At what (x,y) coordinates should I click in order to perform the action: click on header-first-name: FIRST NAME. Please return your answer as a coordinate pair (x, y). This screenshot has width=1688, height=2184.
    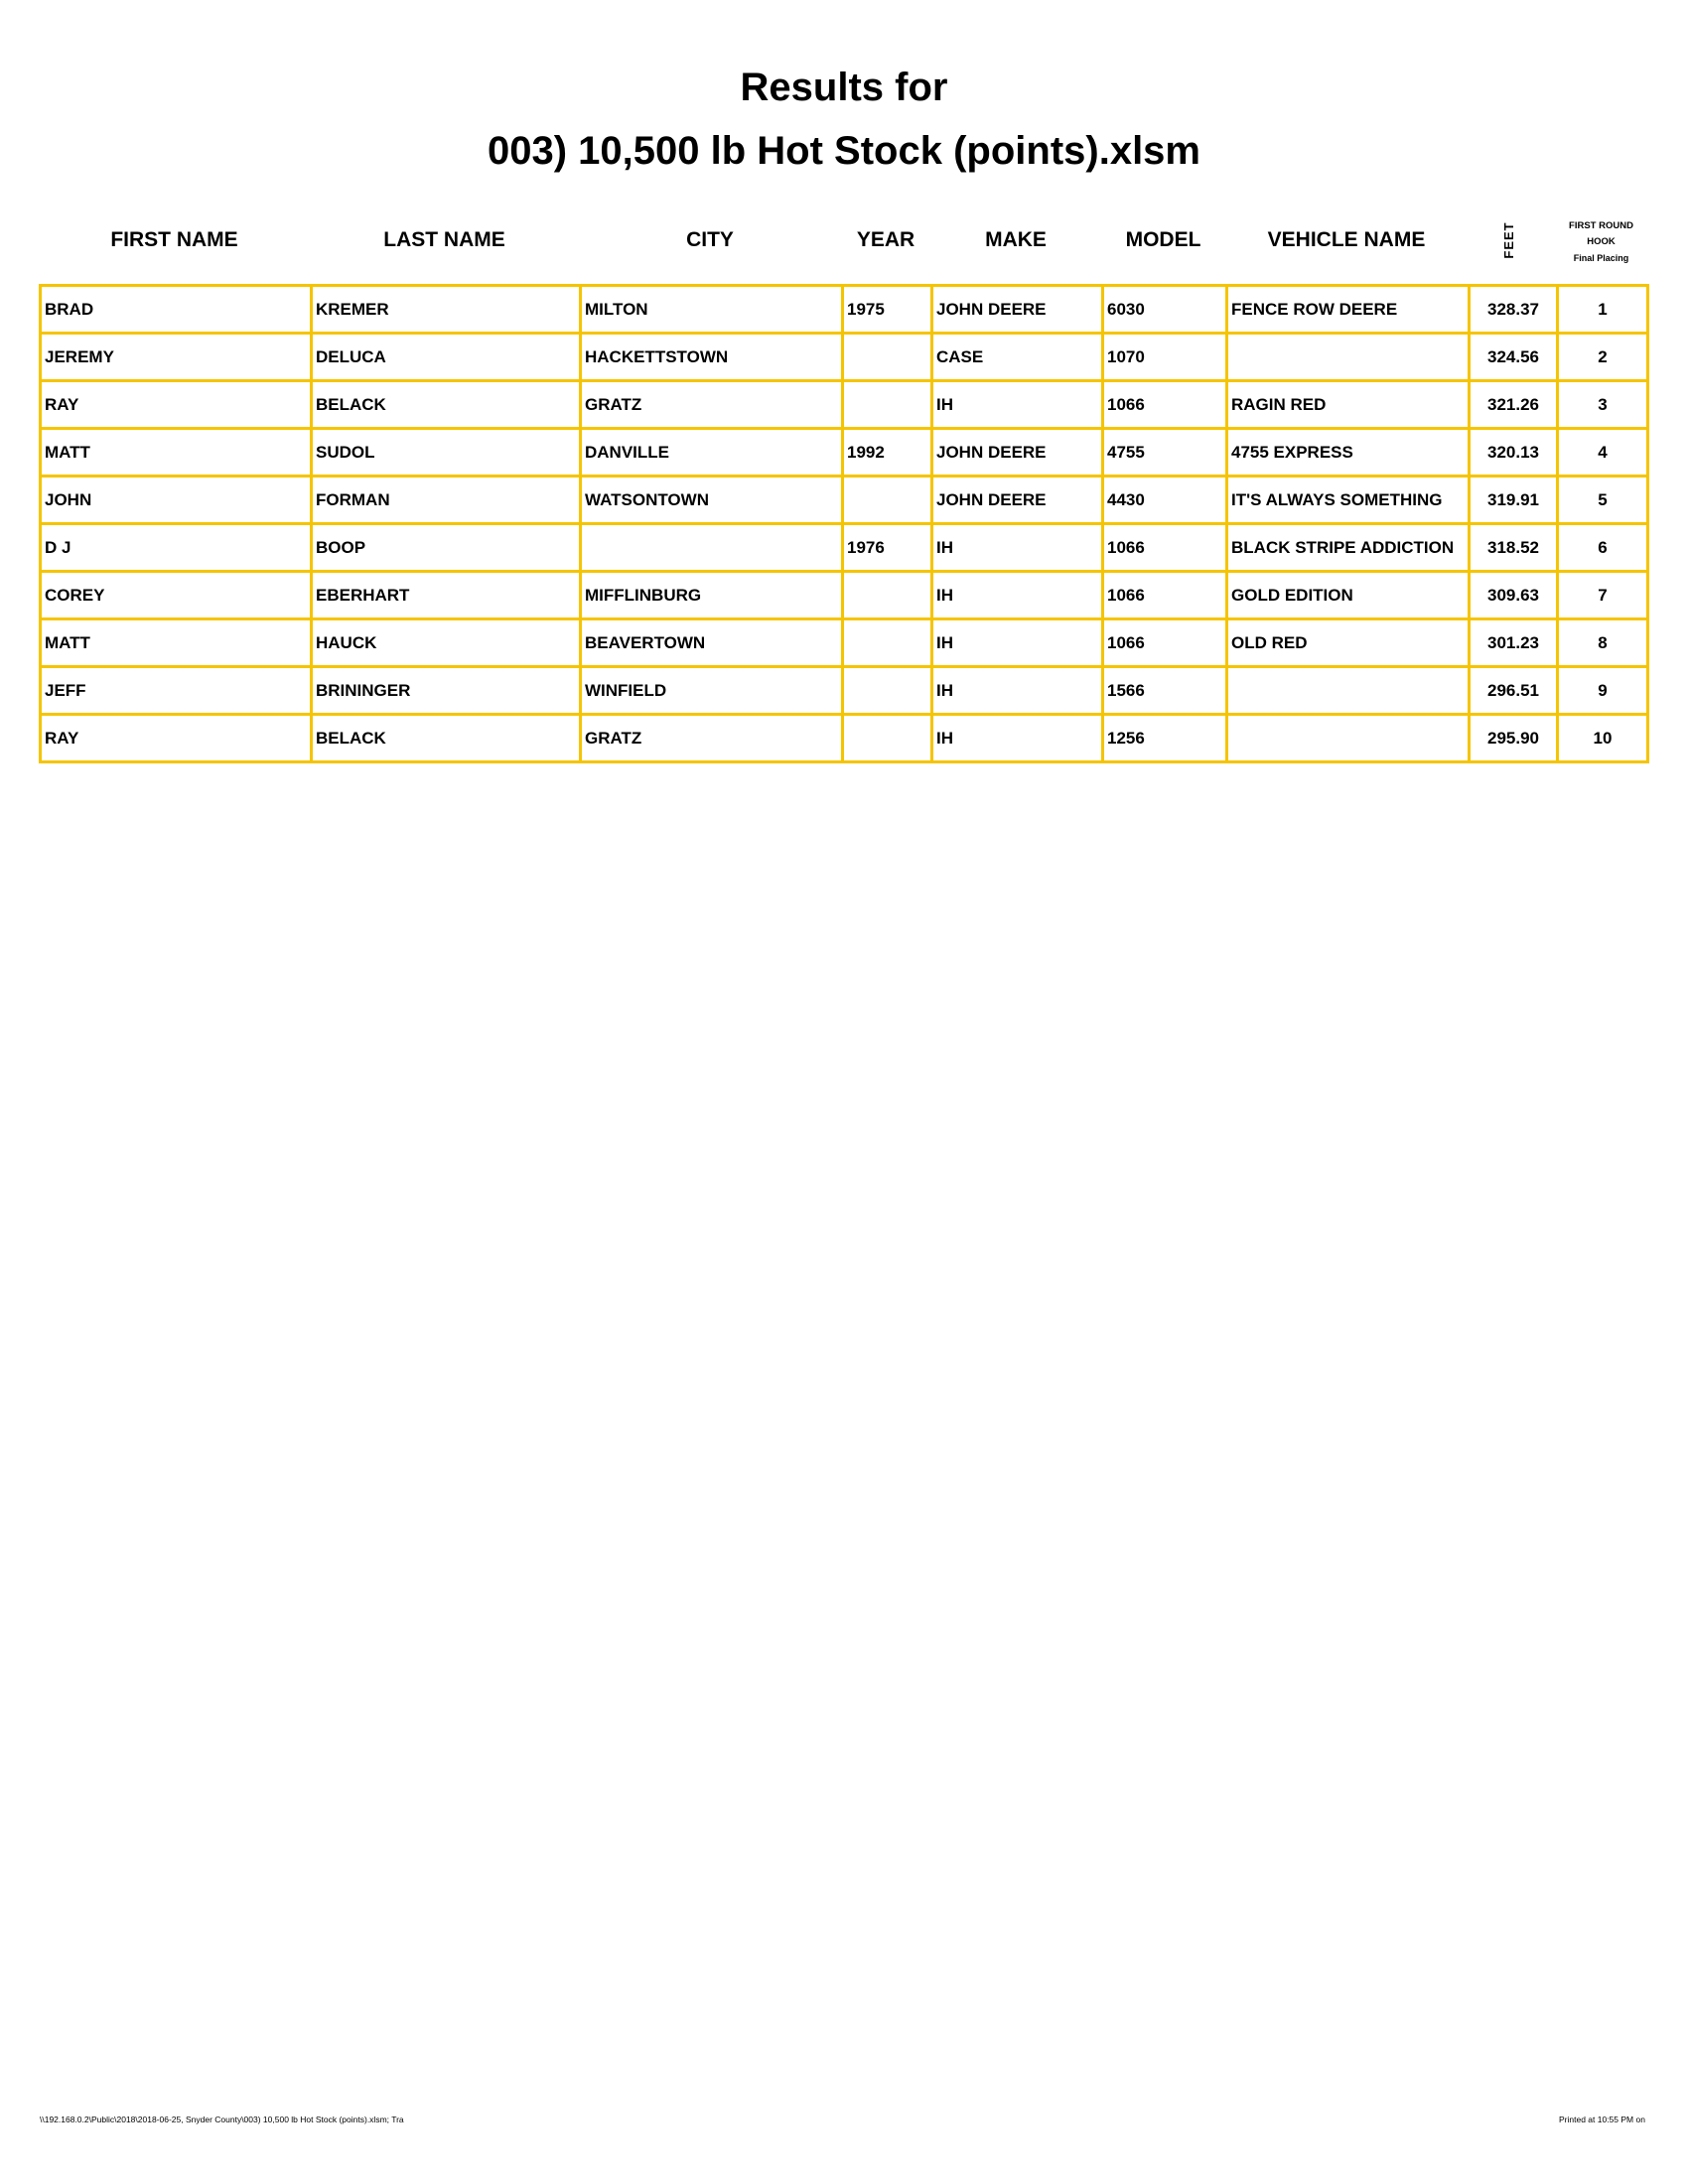
    Looking at the image, I should click on (174, 239).